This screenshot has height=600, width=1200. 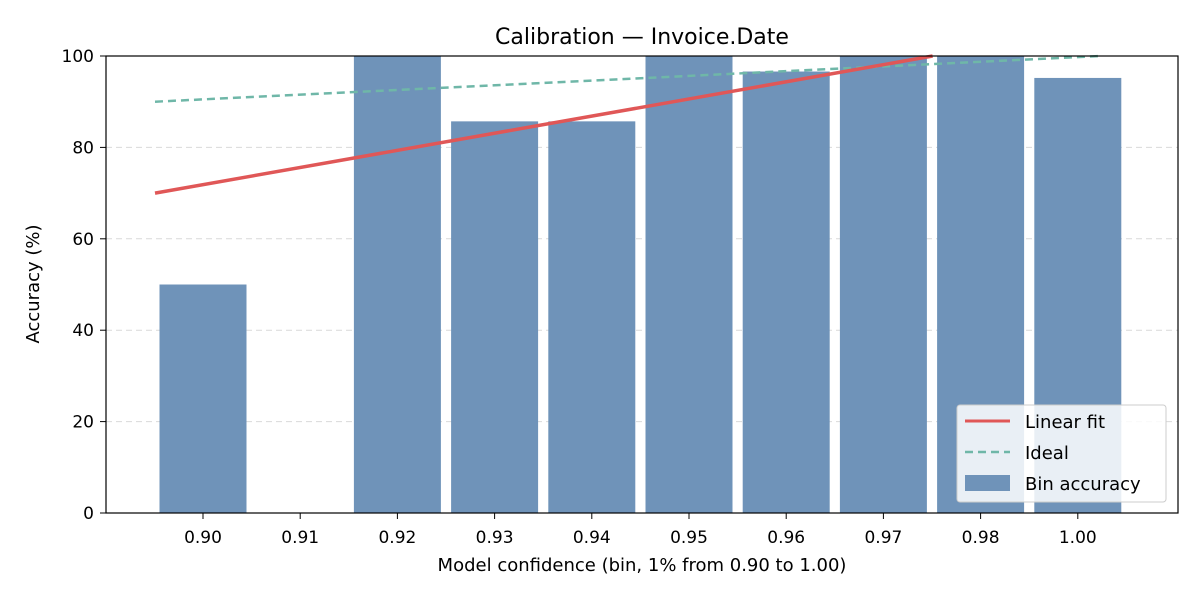 I want to click on y-tick-label: 0, so click(x=88, y=514).